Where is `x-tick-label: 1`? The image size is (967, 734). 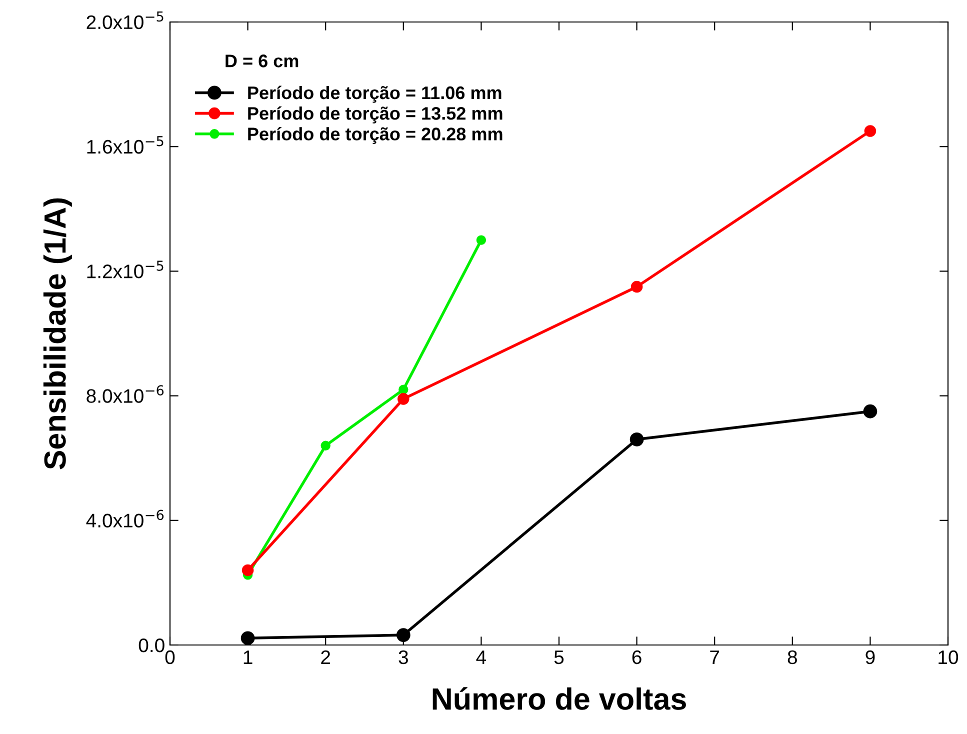
x-tick-label: 1 is located at coordinates (248, 657).